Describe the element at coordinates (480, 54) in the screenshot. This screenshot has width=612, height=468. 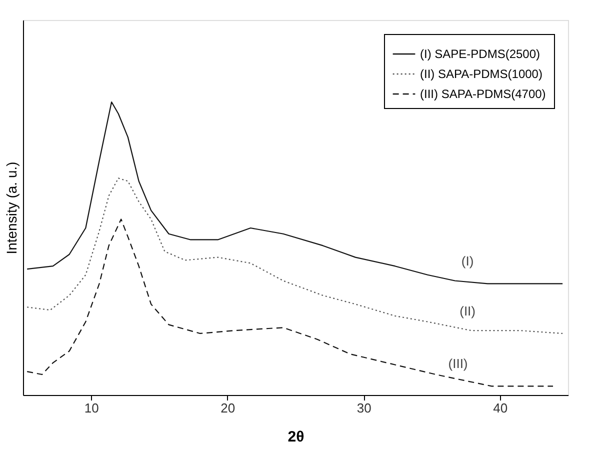
I see `legend-label: (I) SAPE-PDMS(2500)` at that location.